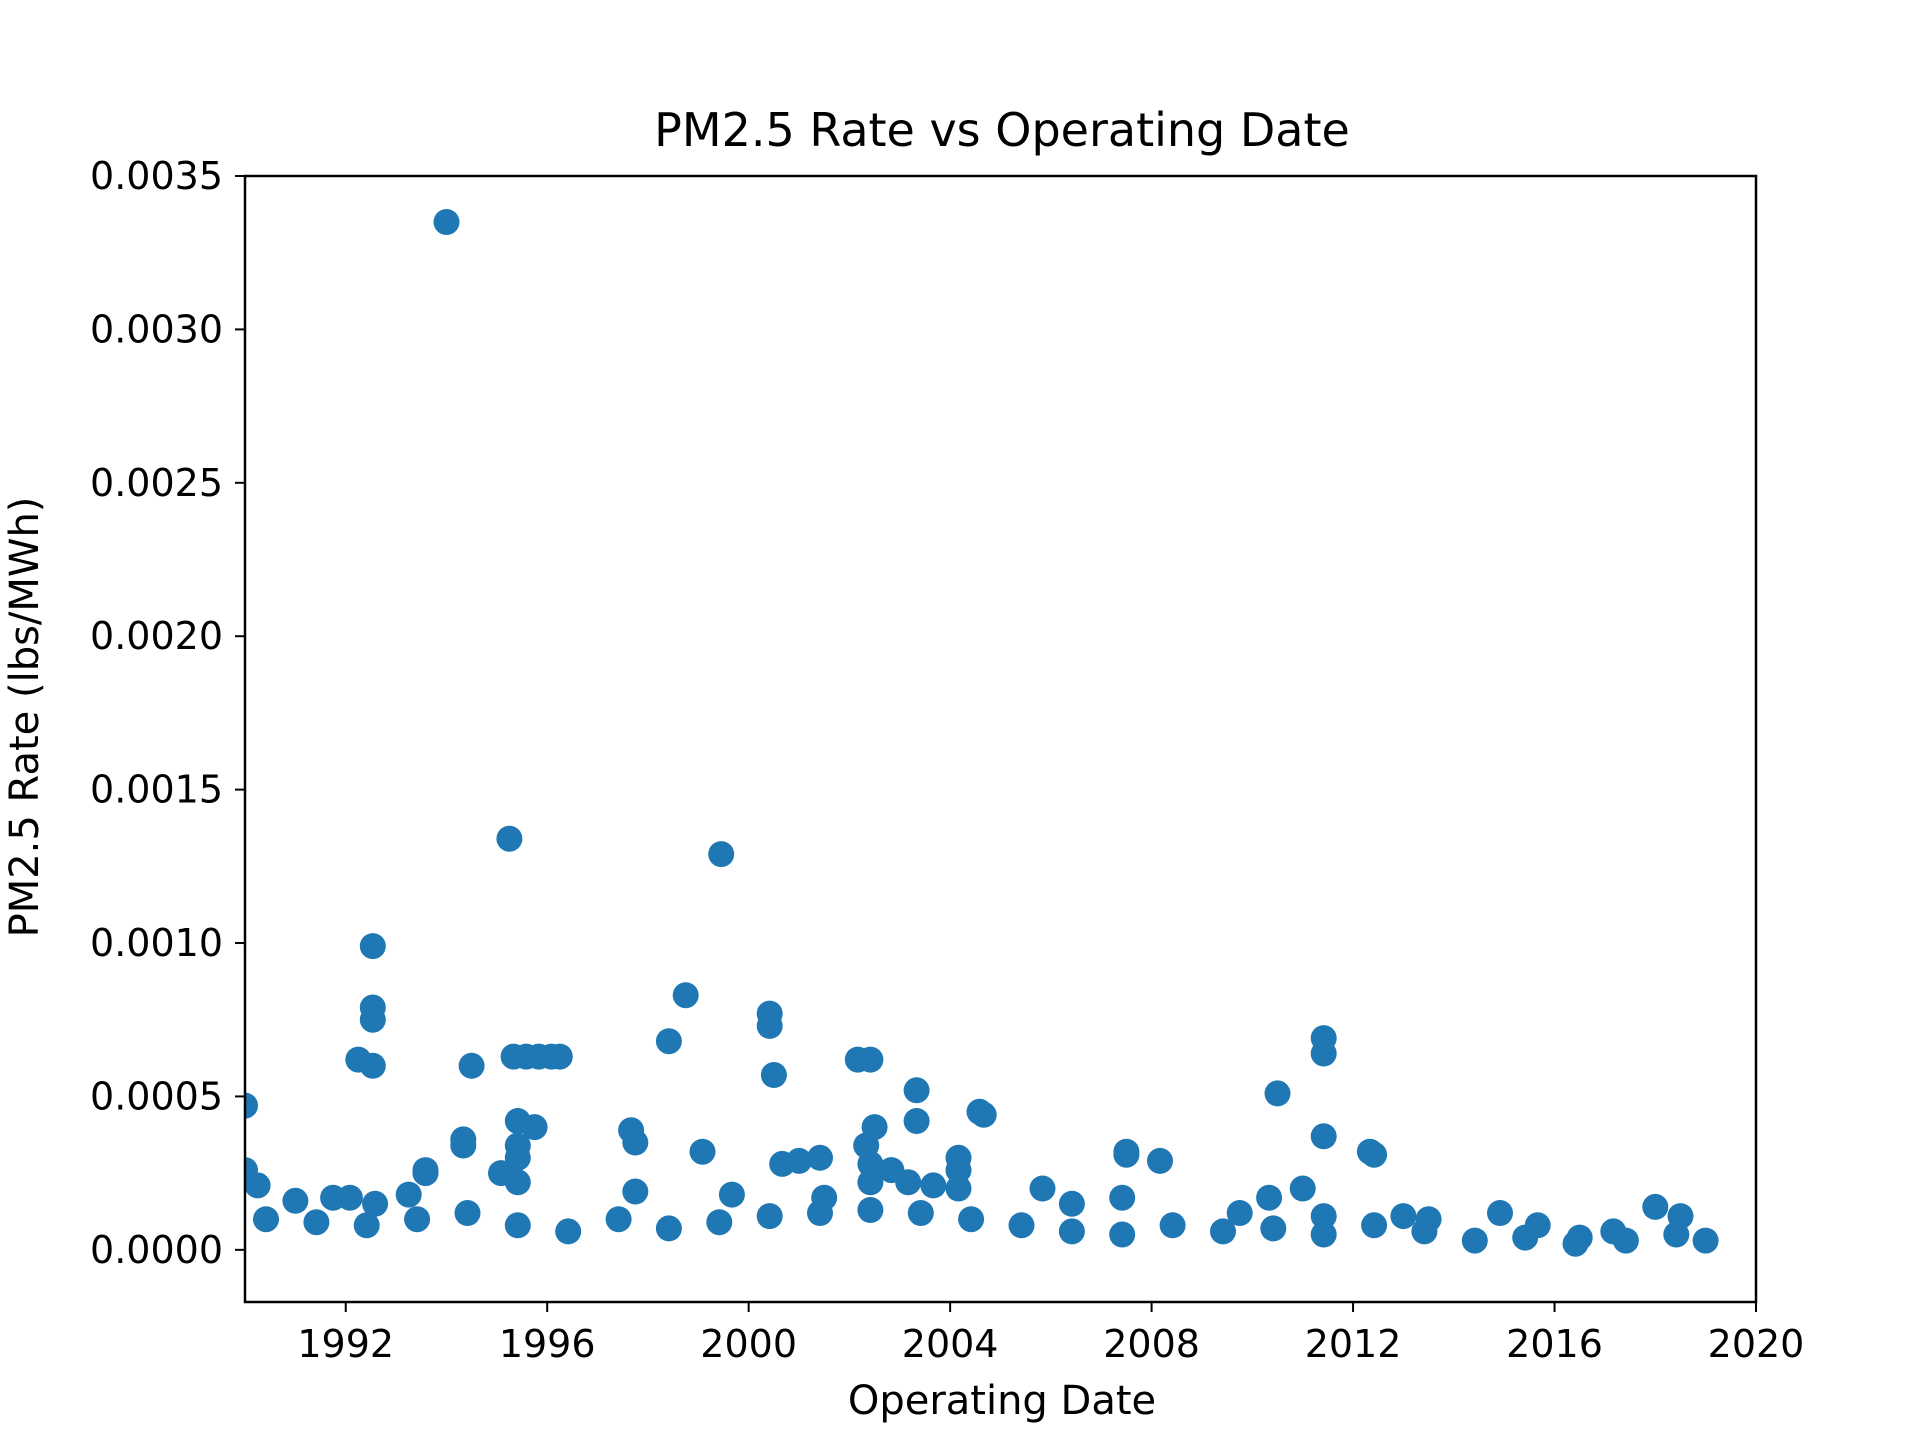 The image size is (1920, 1445). Describe the element at coordinates (1756, 1344) in the screenshot. I see `x-tick-label: 2020` at that location.